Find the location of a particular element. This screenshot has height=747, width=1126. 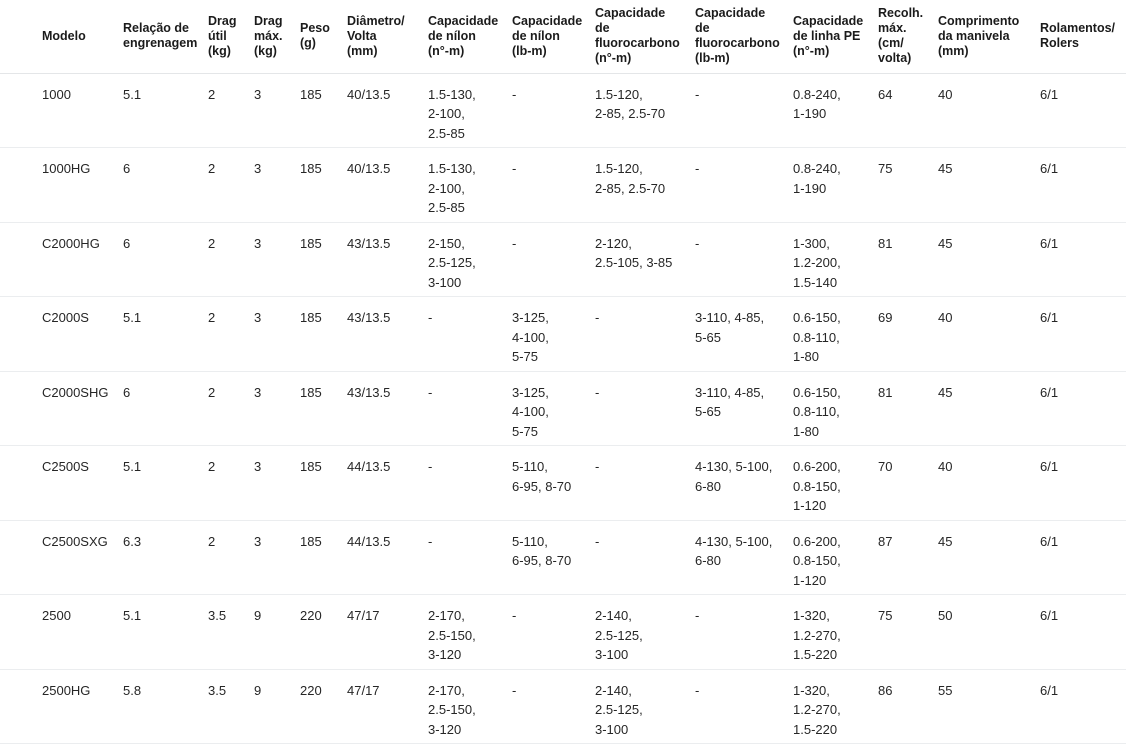

column-header: Capacidade de nílon (lb-m) is located at coordinates (553, 37).